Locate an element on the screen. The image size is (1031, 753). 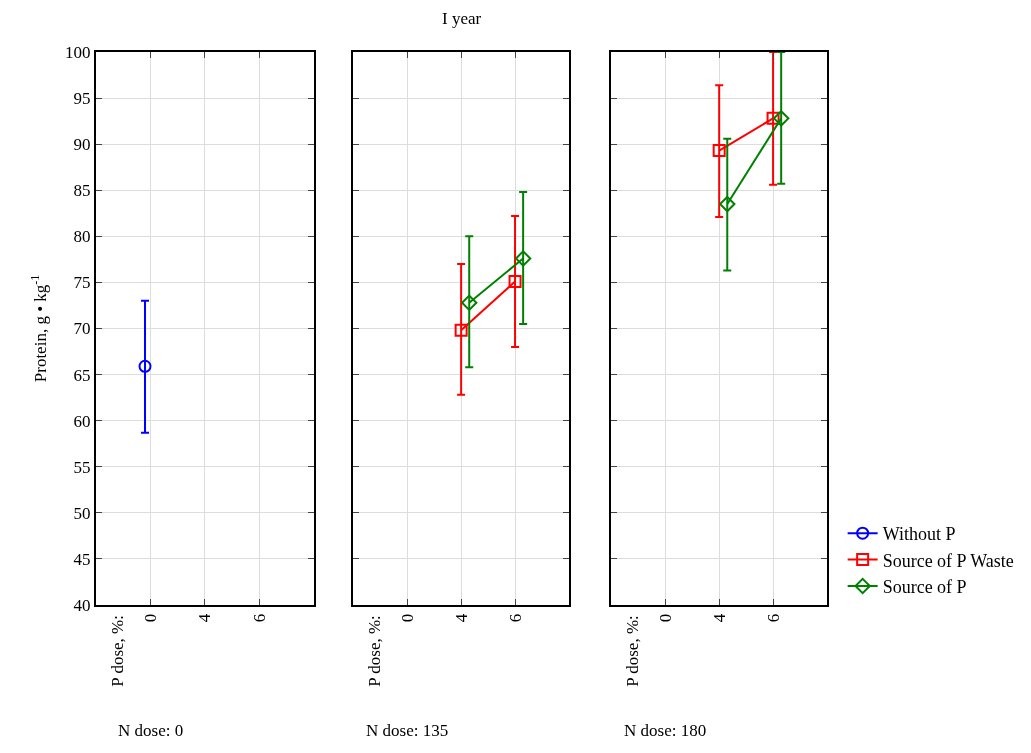
y-tick-label: 85 is located at coordinates (82, 191).